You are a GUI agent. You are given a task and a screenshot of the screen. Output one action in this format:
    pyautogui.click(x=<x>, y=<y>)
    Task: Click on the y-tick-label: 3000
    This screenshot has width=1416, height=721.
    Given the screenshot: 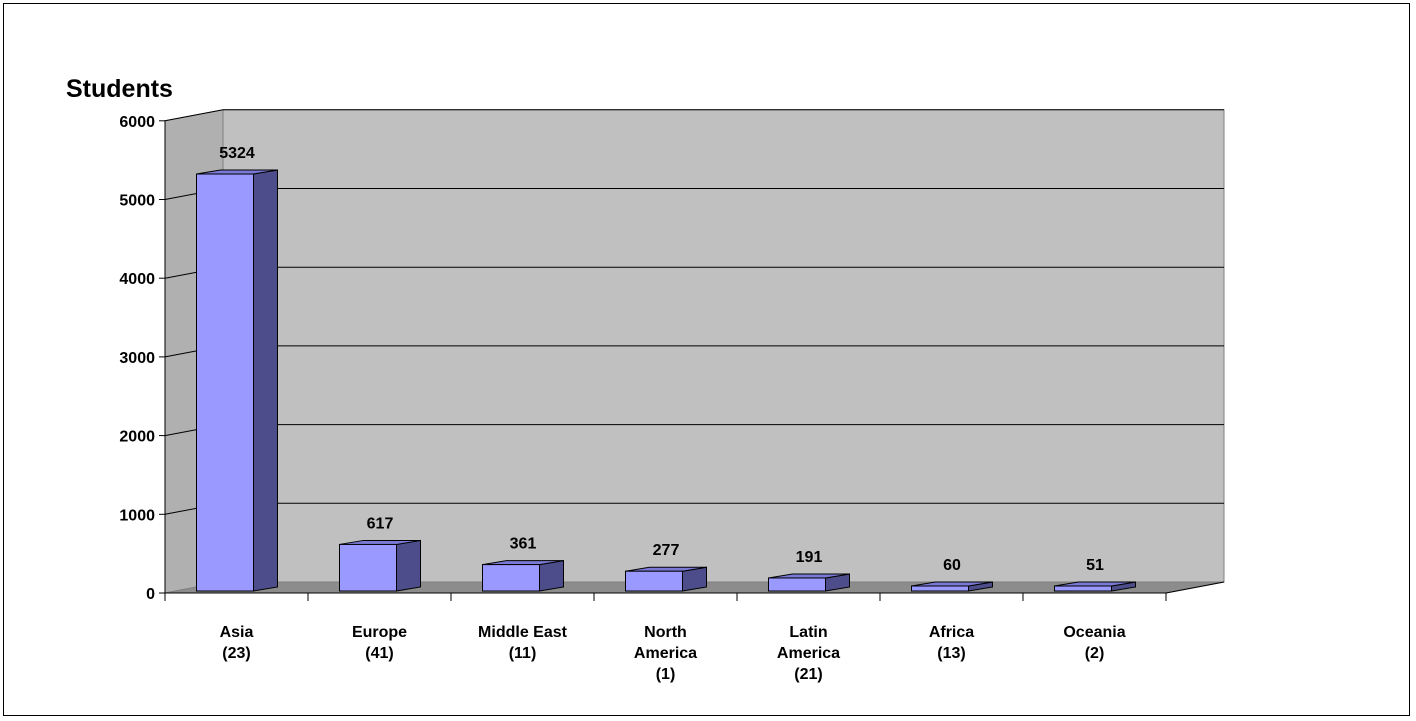 What is the action you would take?
    pyautogui.click(x=137, y=358)
    